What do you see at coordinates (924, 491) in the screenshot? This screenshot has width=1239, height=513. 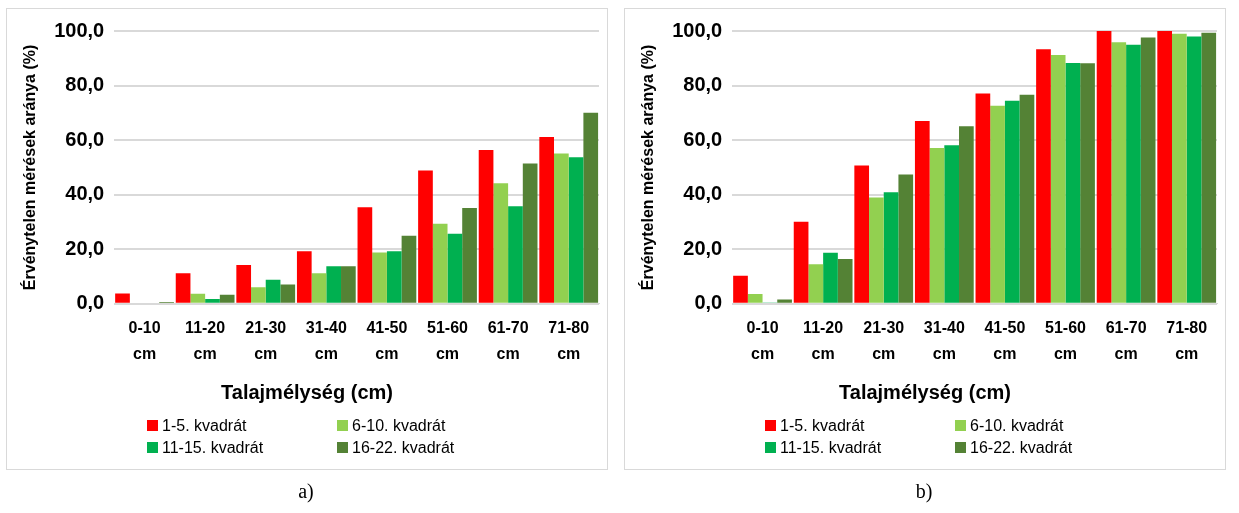 I see `text: b)` at bounding box center [924, 491].